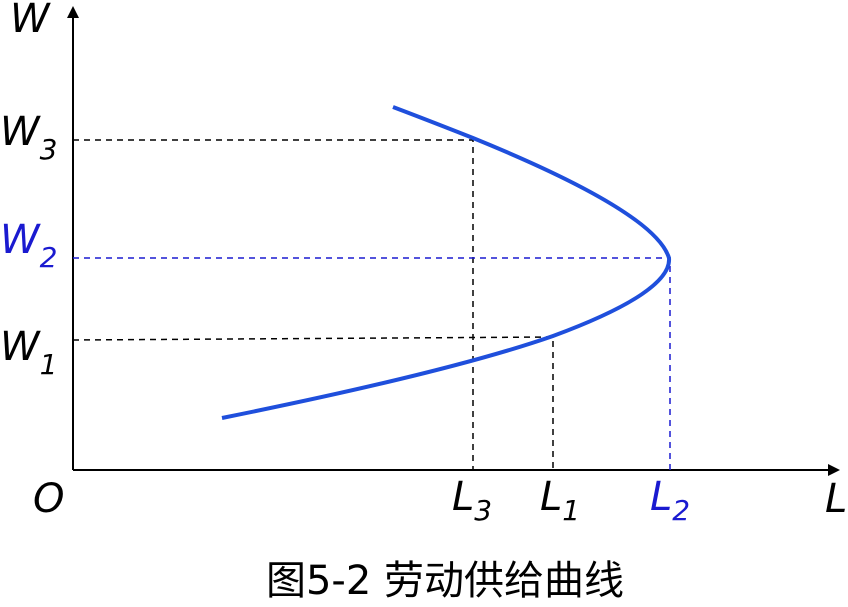 The height and width of the screenshot is (607, 848). I want to click on caption: 图5-2 劳动供给曲线, so click(445, 581).